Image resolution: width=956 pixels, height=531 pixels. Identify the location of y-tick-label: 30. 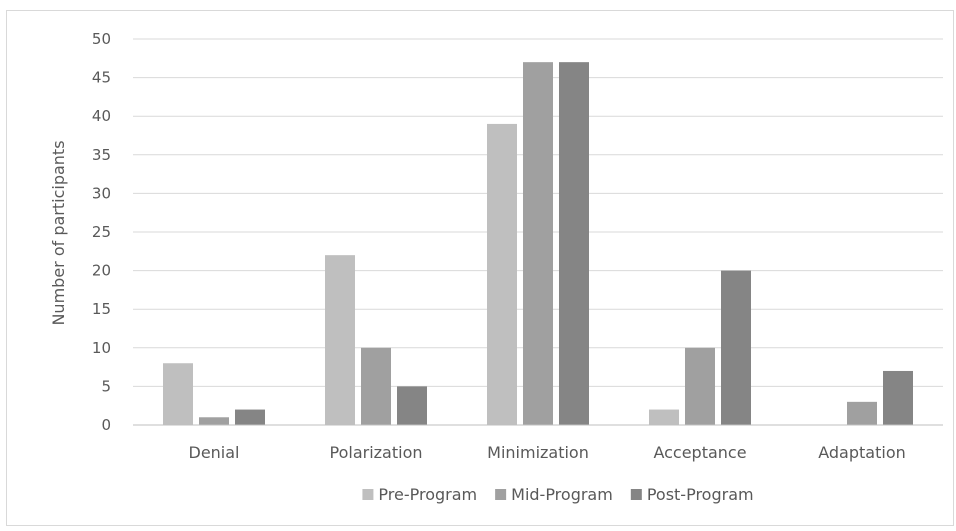
(101, 193).